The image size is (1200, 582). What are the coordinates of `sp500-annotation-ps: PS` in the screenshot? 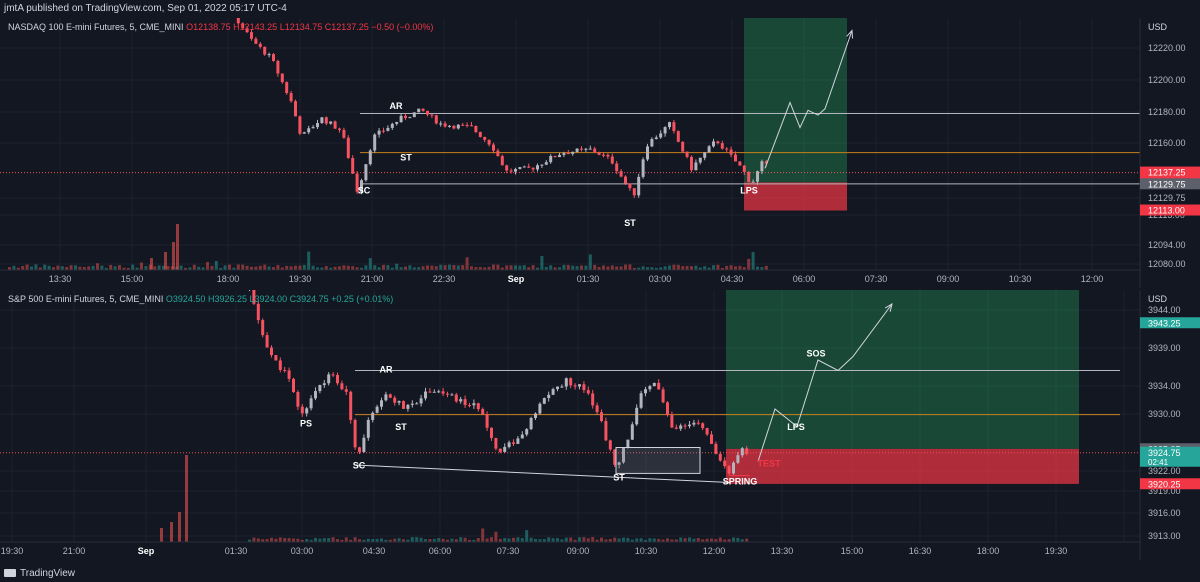 It's located at (306, 424).